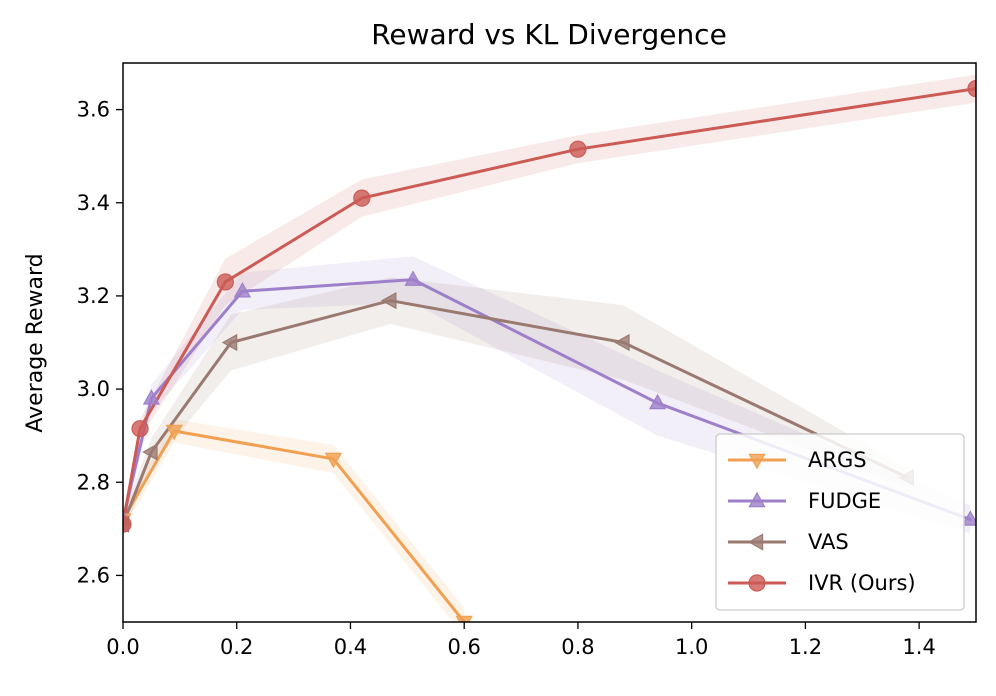 The width and height of the screenshot is (996, 696). Describe the element at coordinates (93, 110) in the screenshot. I see `y-tick-label: 3.6` at that location.